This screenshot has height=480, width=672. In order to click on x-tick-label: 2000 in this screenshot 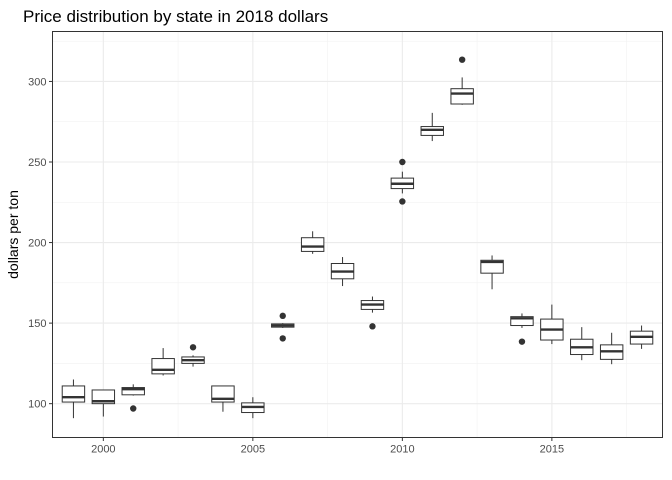, I will do `click(103, 450)`.